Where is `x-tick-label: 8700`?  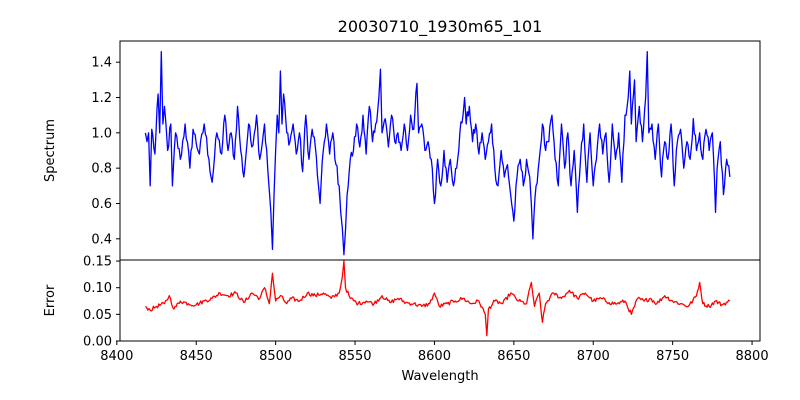 x-tick-label: 8700 is located at coordinates (593, 356).